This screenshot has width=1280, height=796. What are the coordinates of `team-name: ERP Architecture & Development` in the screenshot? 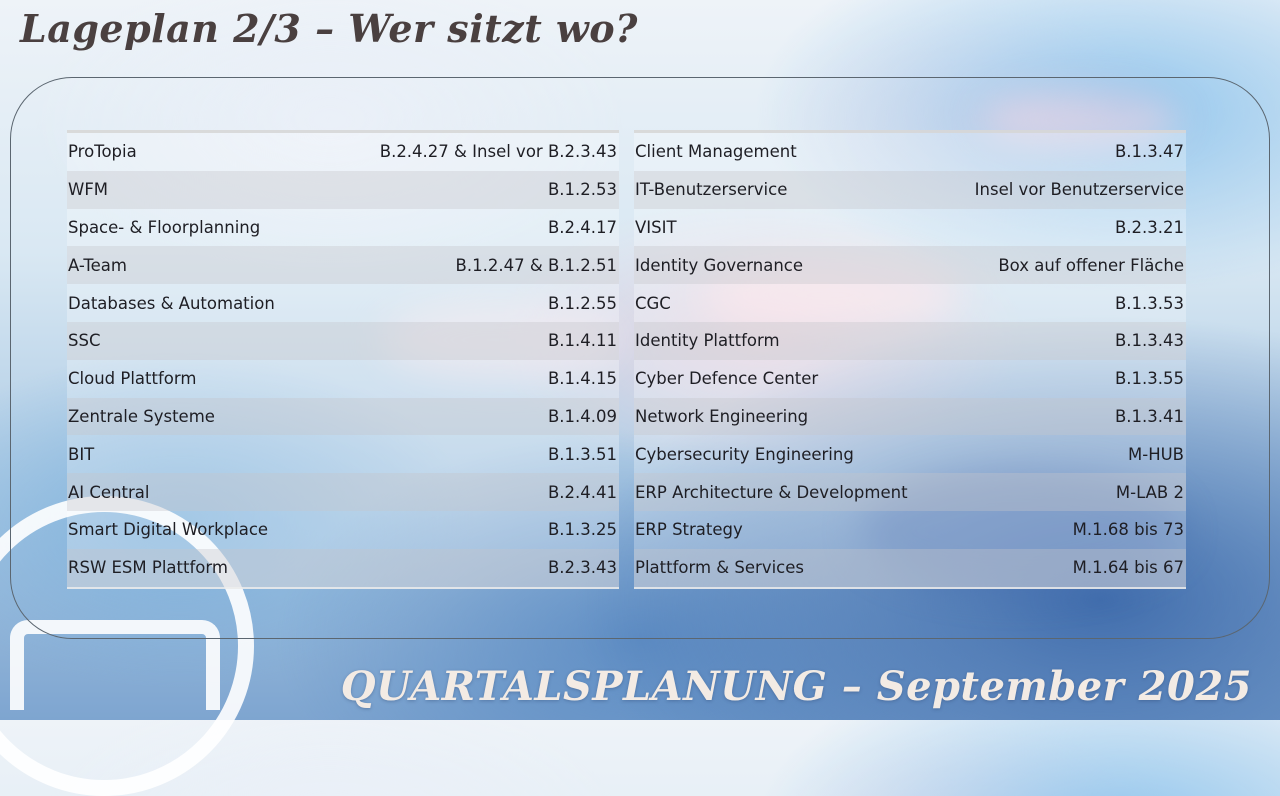 It's located at (771, 492).